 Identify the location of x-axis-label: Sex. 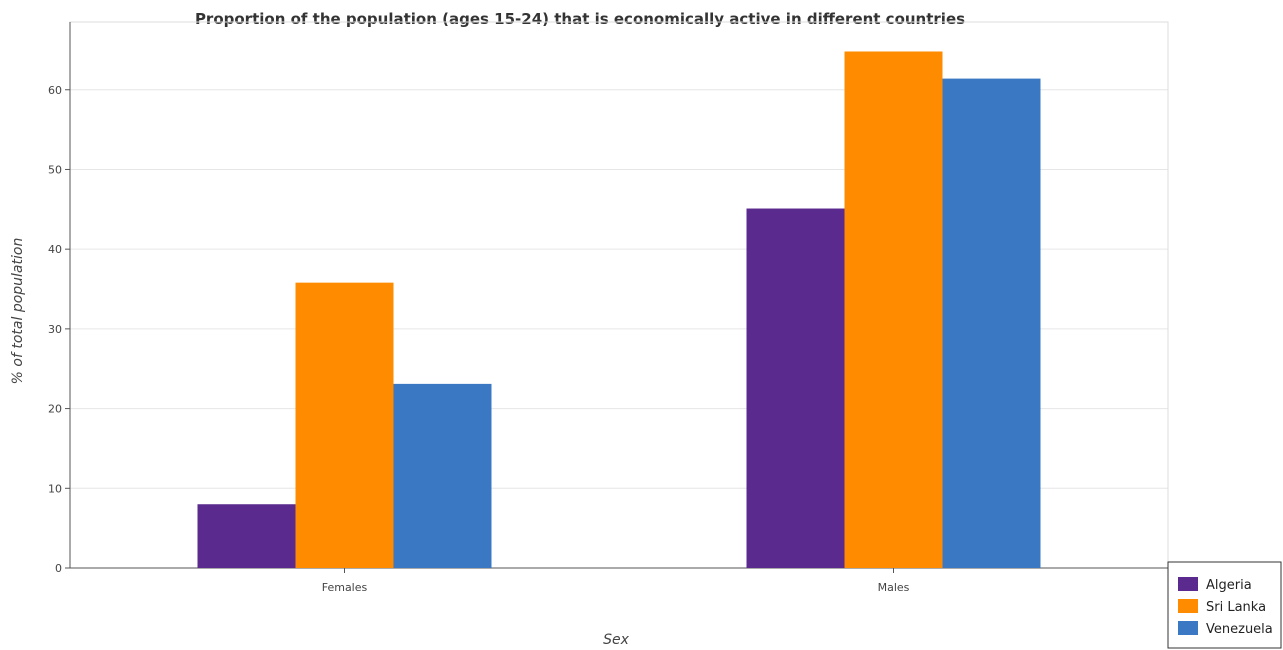
(616, 640).